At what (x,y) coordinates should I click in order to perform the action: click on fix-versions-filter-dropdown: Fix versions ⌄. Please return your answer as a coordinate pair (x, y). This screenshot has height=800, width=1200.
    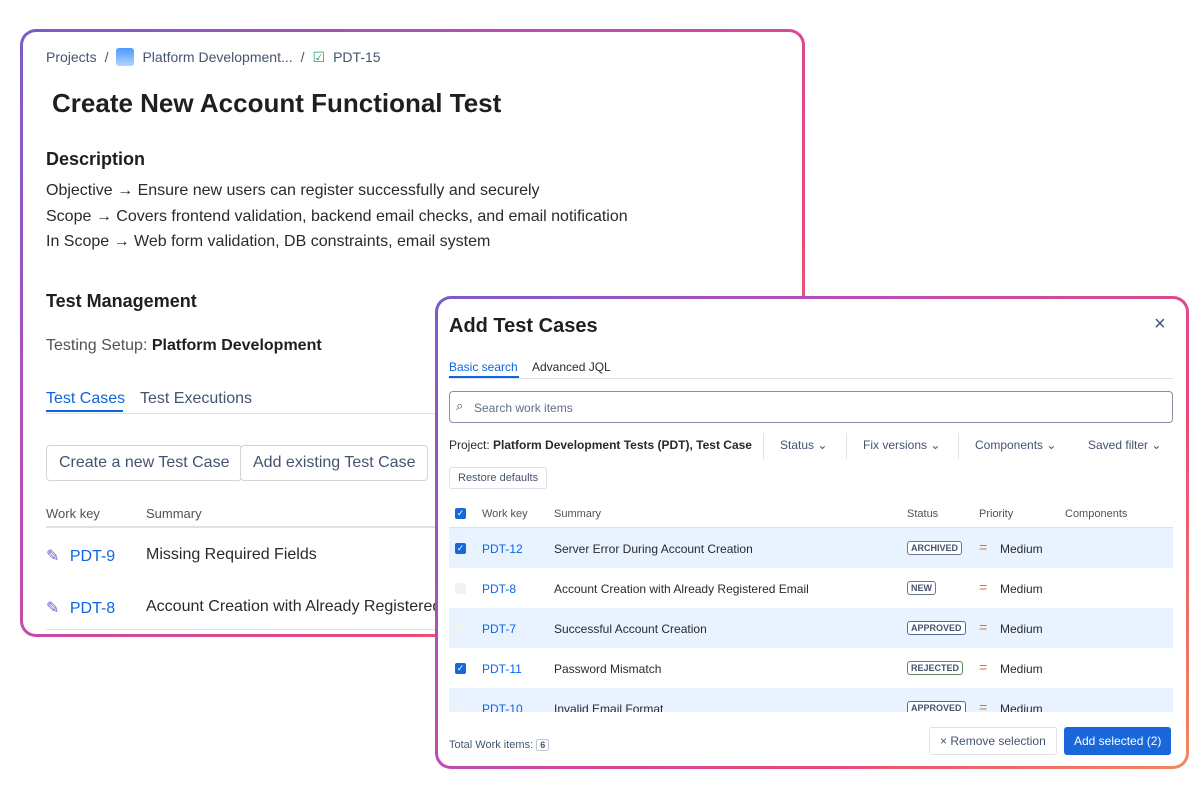
    Looking at the image, I should click on (901, 445).